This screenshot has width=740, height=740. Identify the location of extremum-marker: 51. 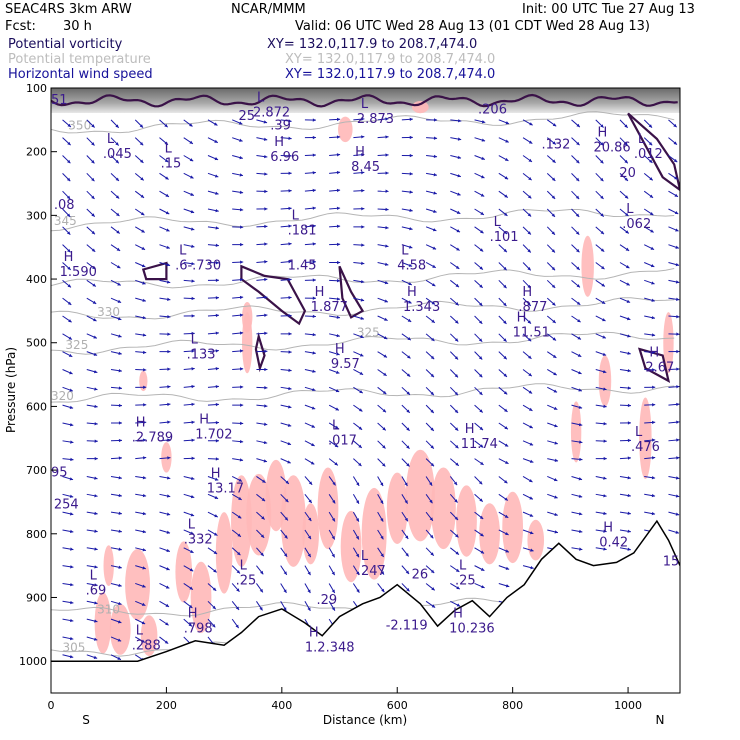
(59, 100).